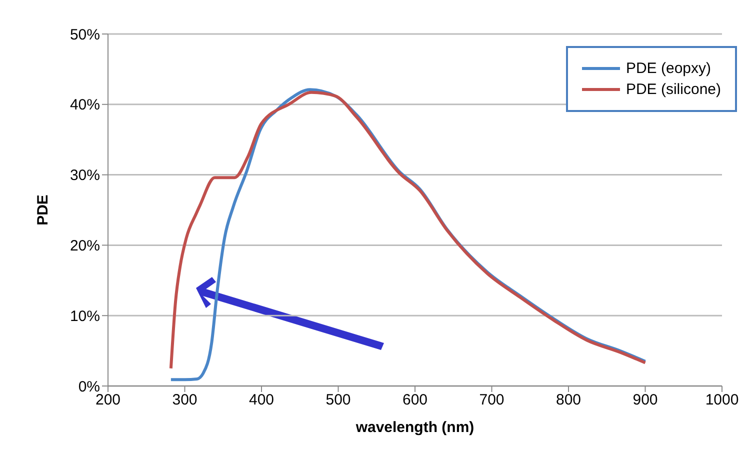 The image size is (747, 455). I want to click on legend-label: PDE (silicone), so click(673, 89).